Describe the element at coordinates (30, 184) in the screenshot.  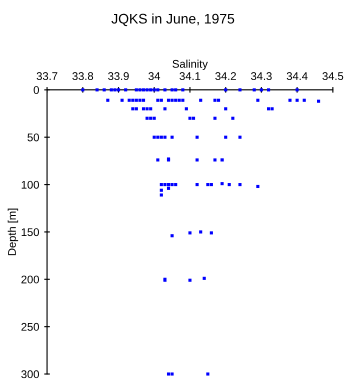
I see `y-tick-label: 100` at that location.